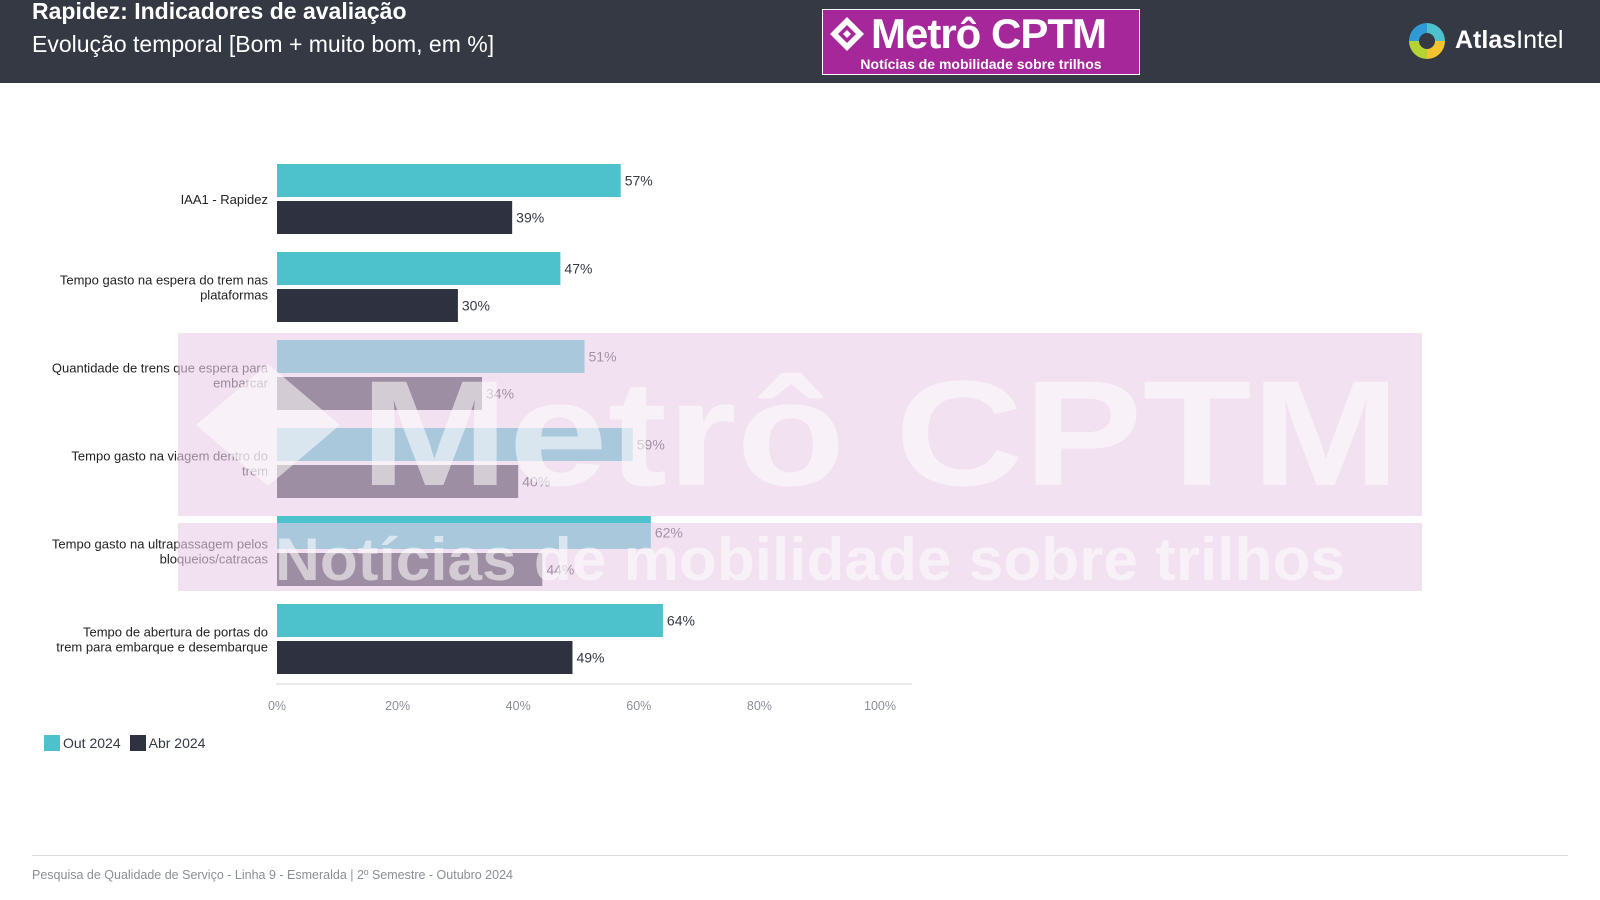 Image resolution: width=1600 pixels, height=900 pixels. What do you see at coordinates (241, 383) in the screenshot?
I see `category-label: embarcar` at bounding box center [241, 383].